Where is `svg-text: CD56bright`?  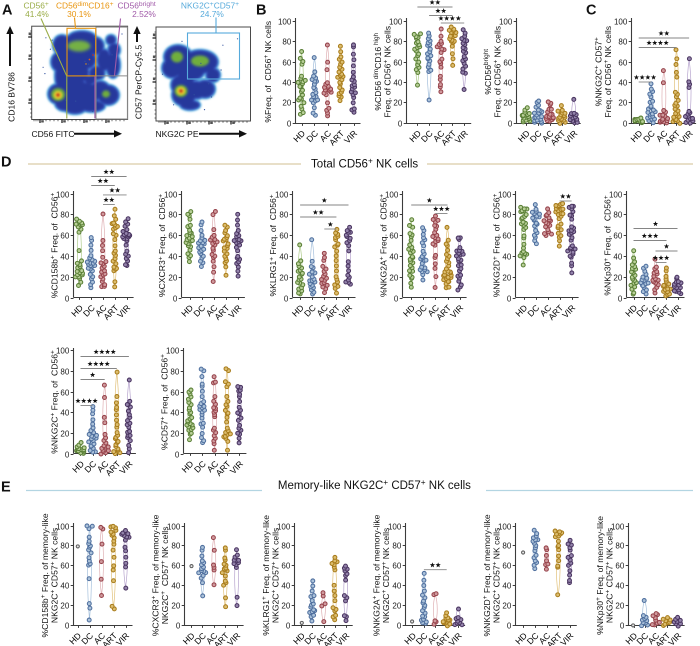 svg-text: CD56bright is located at coordinates (137, 5).